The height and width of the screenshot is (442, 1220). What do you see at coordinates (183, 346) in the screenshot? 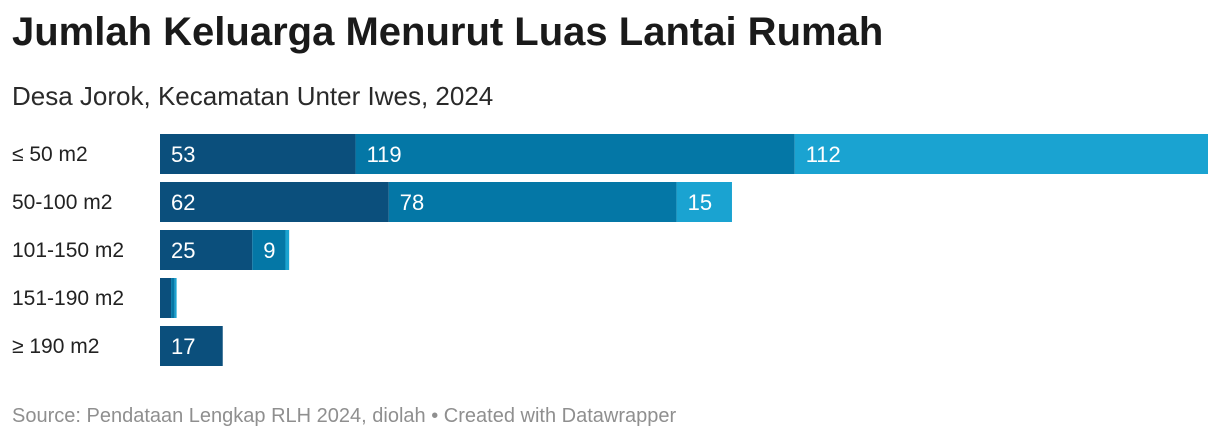
I see `bar-value-label: 17` at bounding box center [183, 346].